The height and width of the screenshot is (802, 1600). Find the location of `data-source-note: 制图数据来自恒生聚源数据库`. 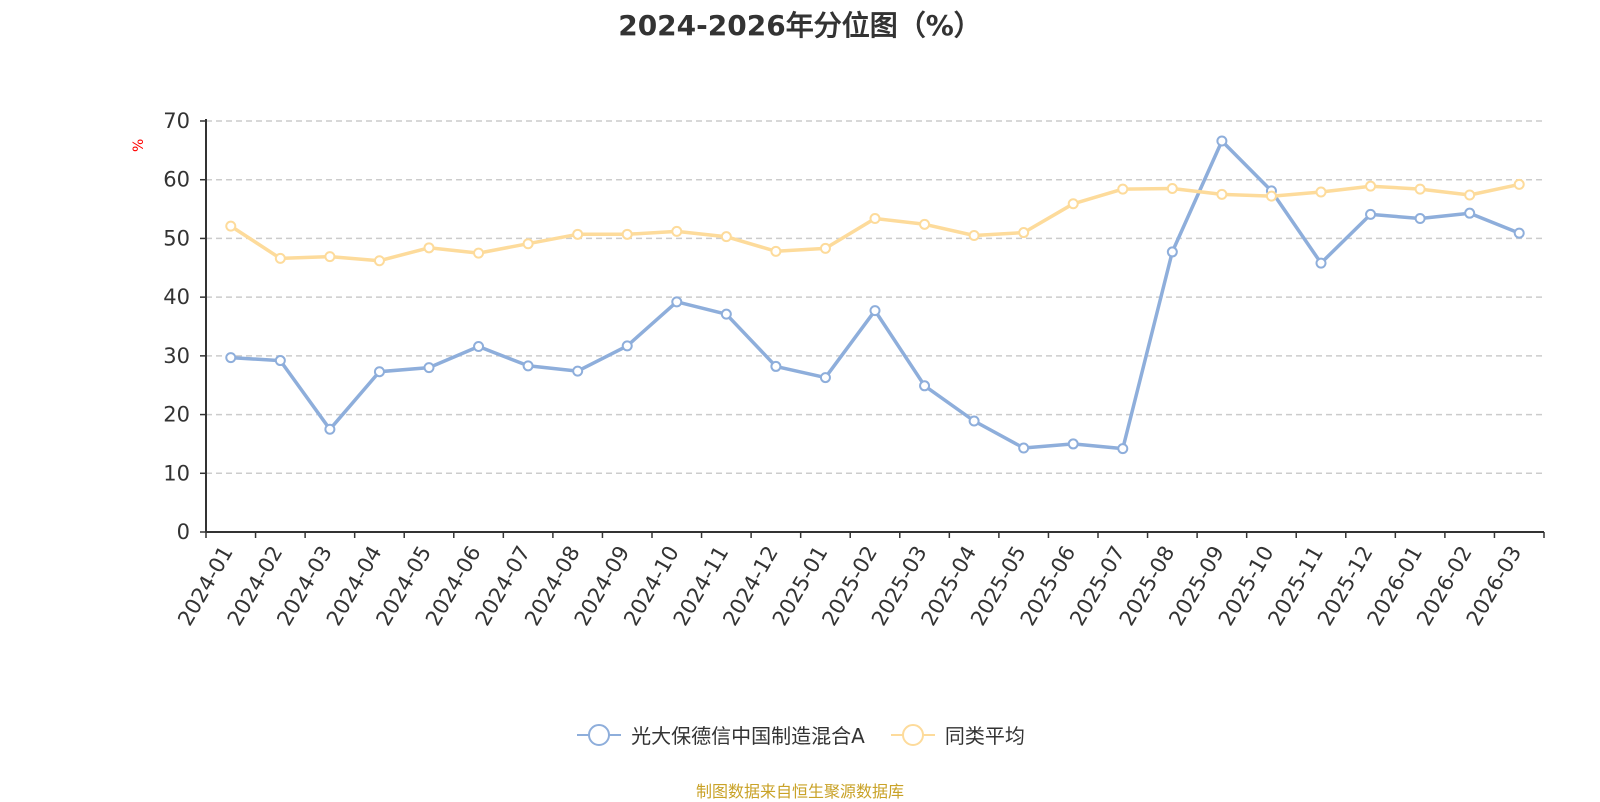

data-source-note: 制图数据来自恒生聚源数据库 is located at coordinates (799, 791).